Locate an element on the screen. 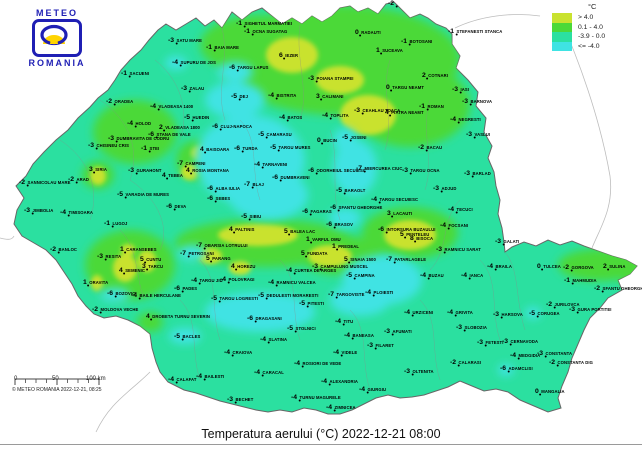 Image resolution: width=642 pixels, height=450 pixels. station-label: -3 POIANA STAMPEI is located at coordinates (331, 78).